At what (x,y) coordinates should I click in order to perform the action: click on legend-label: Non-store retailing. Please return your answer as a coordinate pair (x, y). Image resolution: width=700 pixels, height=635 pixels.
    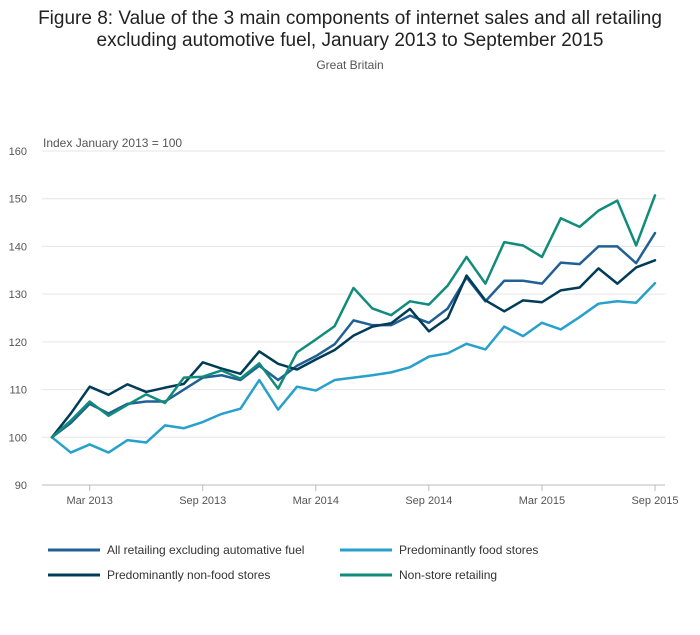
    Looking at the image, I should click on (448, 575).